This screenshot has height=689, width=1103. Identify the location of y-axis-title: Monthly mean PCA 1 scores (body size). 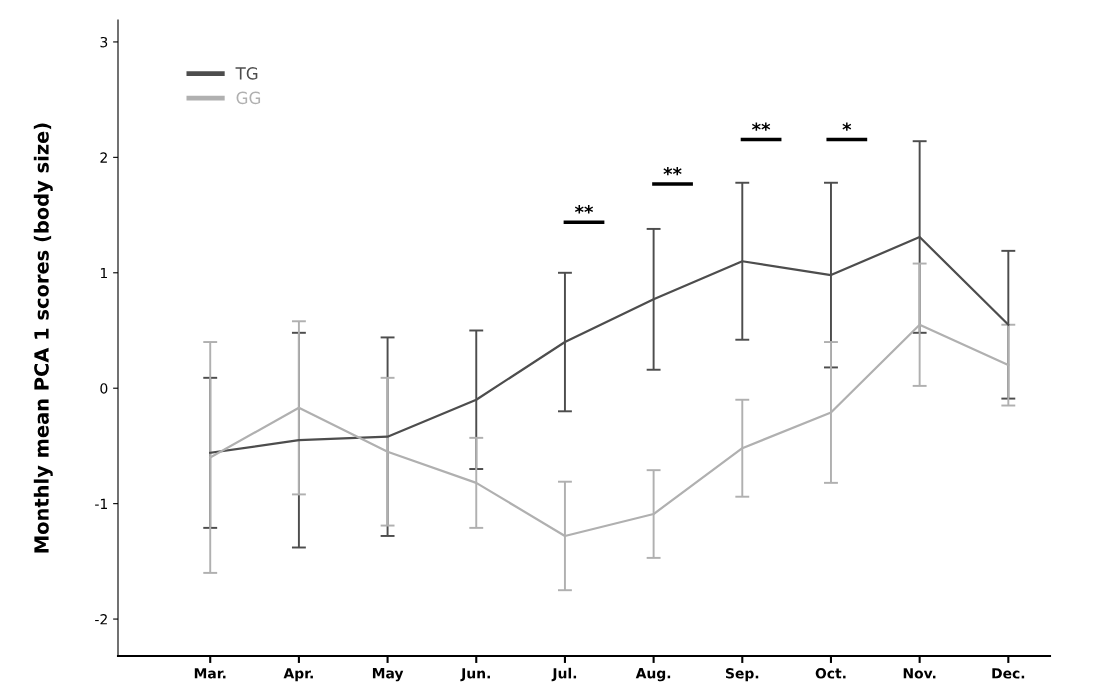
(43, 338).